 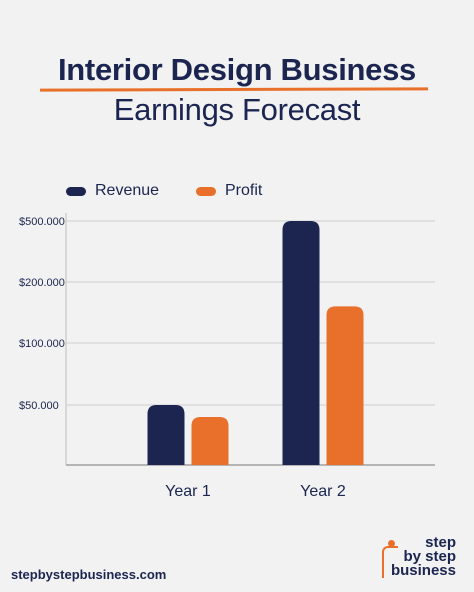 What do you see at coordinates (39, 406) in the screenshot?
I see `y-tick-label: $50.000` at bounding box center [39, 406].